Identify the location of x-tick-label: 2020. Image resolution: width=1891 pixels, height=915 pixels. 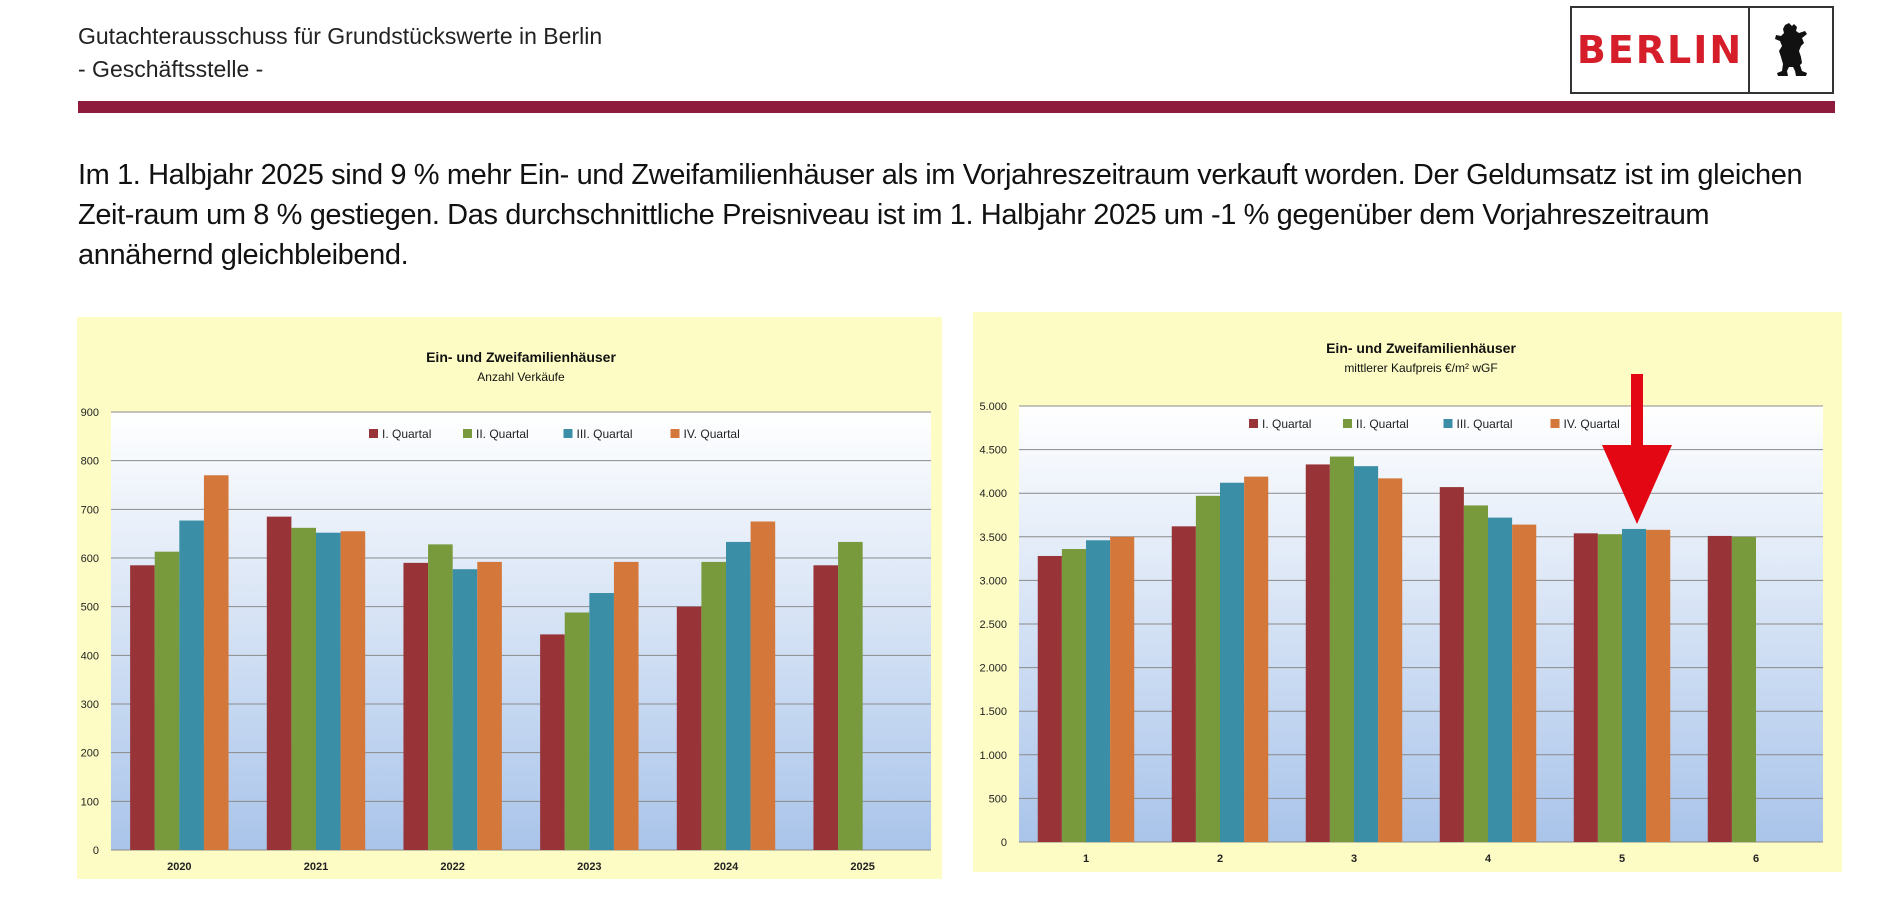
(179, 867).